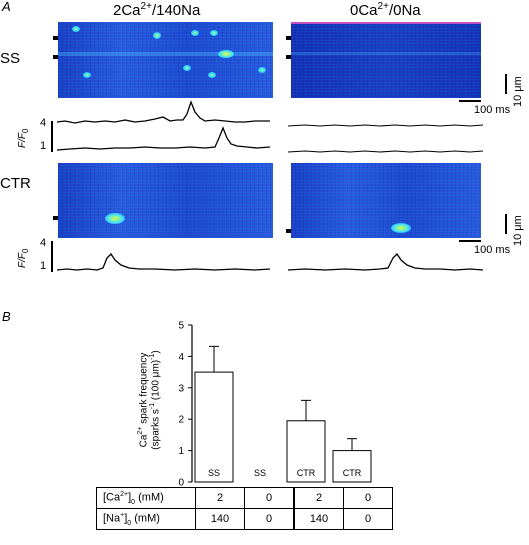 This screenshot has height=545, width=529. I want to click on linescan-image-ctr-zero, so click(386, 200).